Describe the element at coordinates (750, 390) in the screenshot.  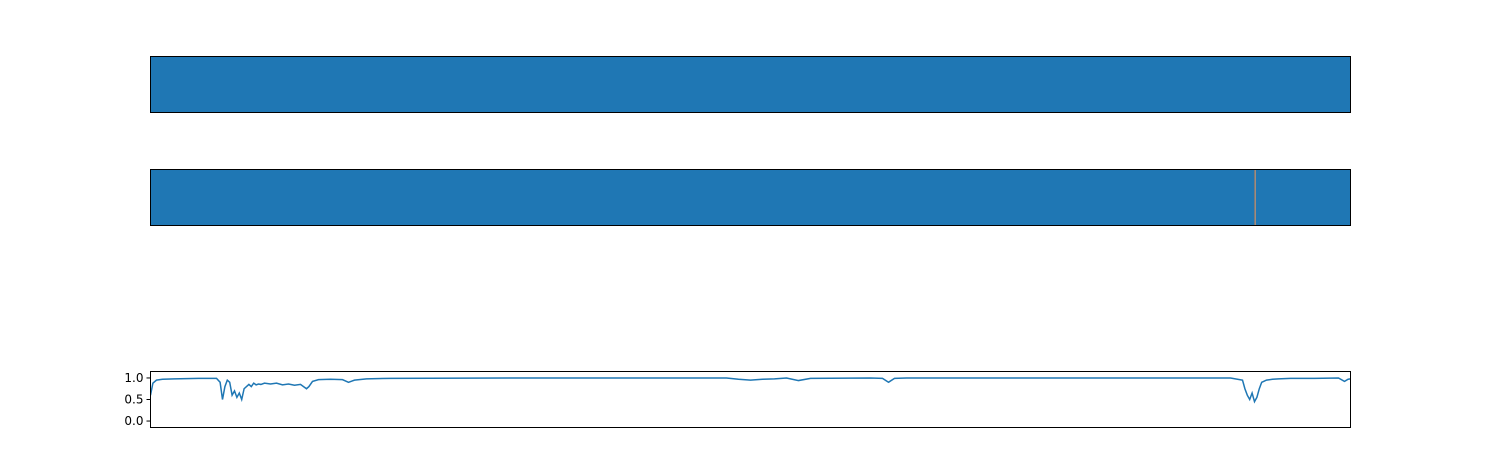
I see `probability-series-line` at that location.